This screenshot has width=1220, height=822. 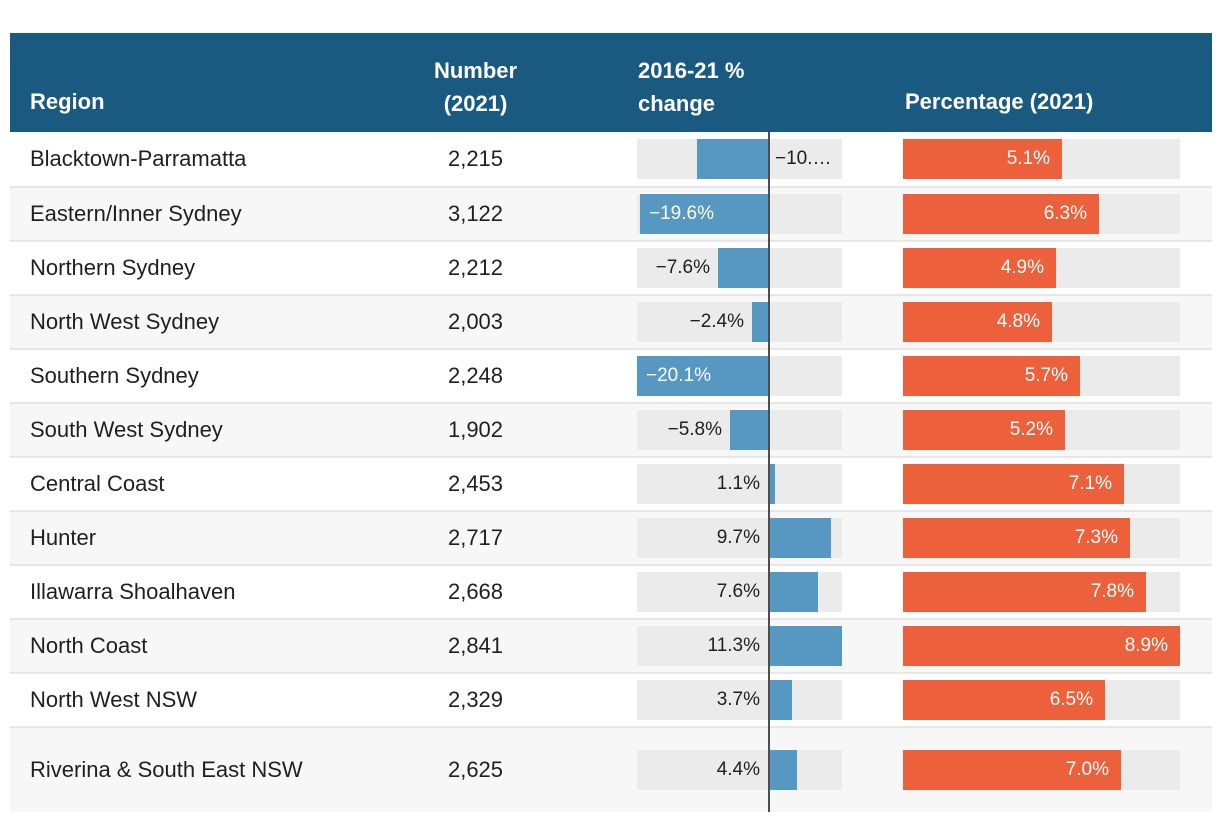 What do you see at coordinates (611, 483) in the screenshot?
I see `table-row: Central Coast 2,453 1.1% 7.1%` at bounding box center [611, 483].